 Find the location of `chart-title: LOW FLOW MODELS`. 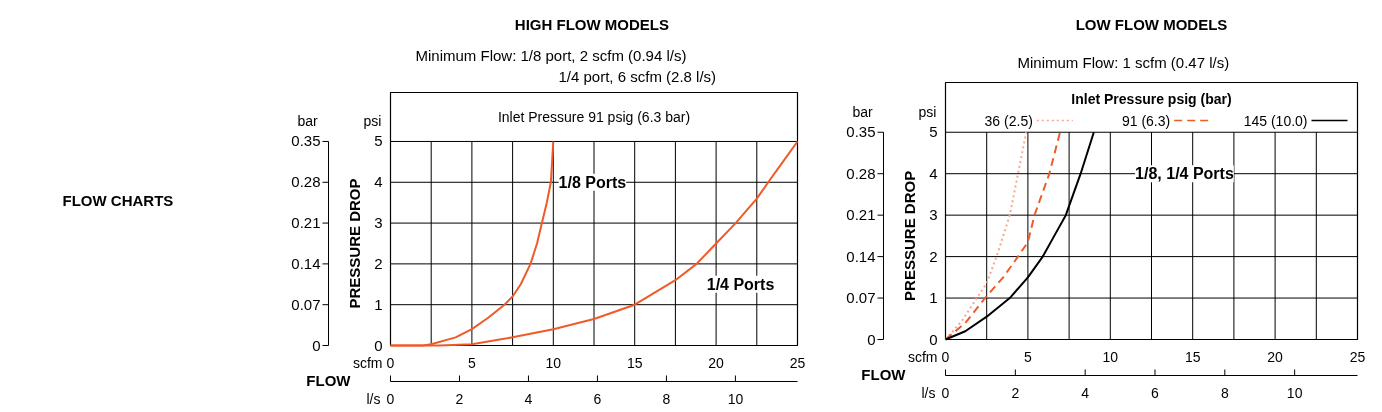

chart-title: LOW FLOW MODELS is located at coordinates (1151, 24).